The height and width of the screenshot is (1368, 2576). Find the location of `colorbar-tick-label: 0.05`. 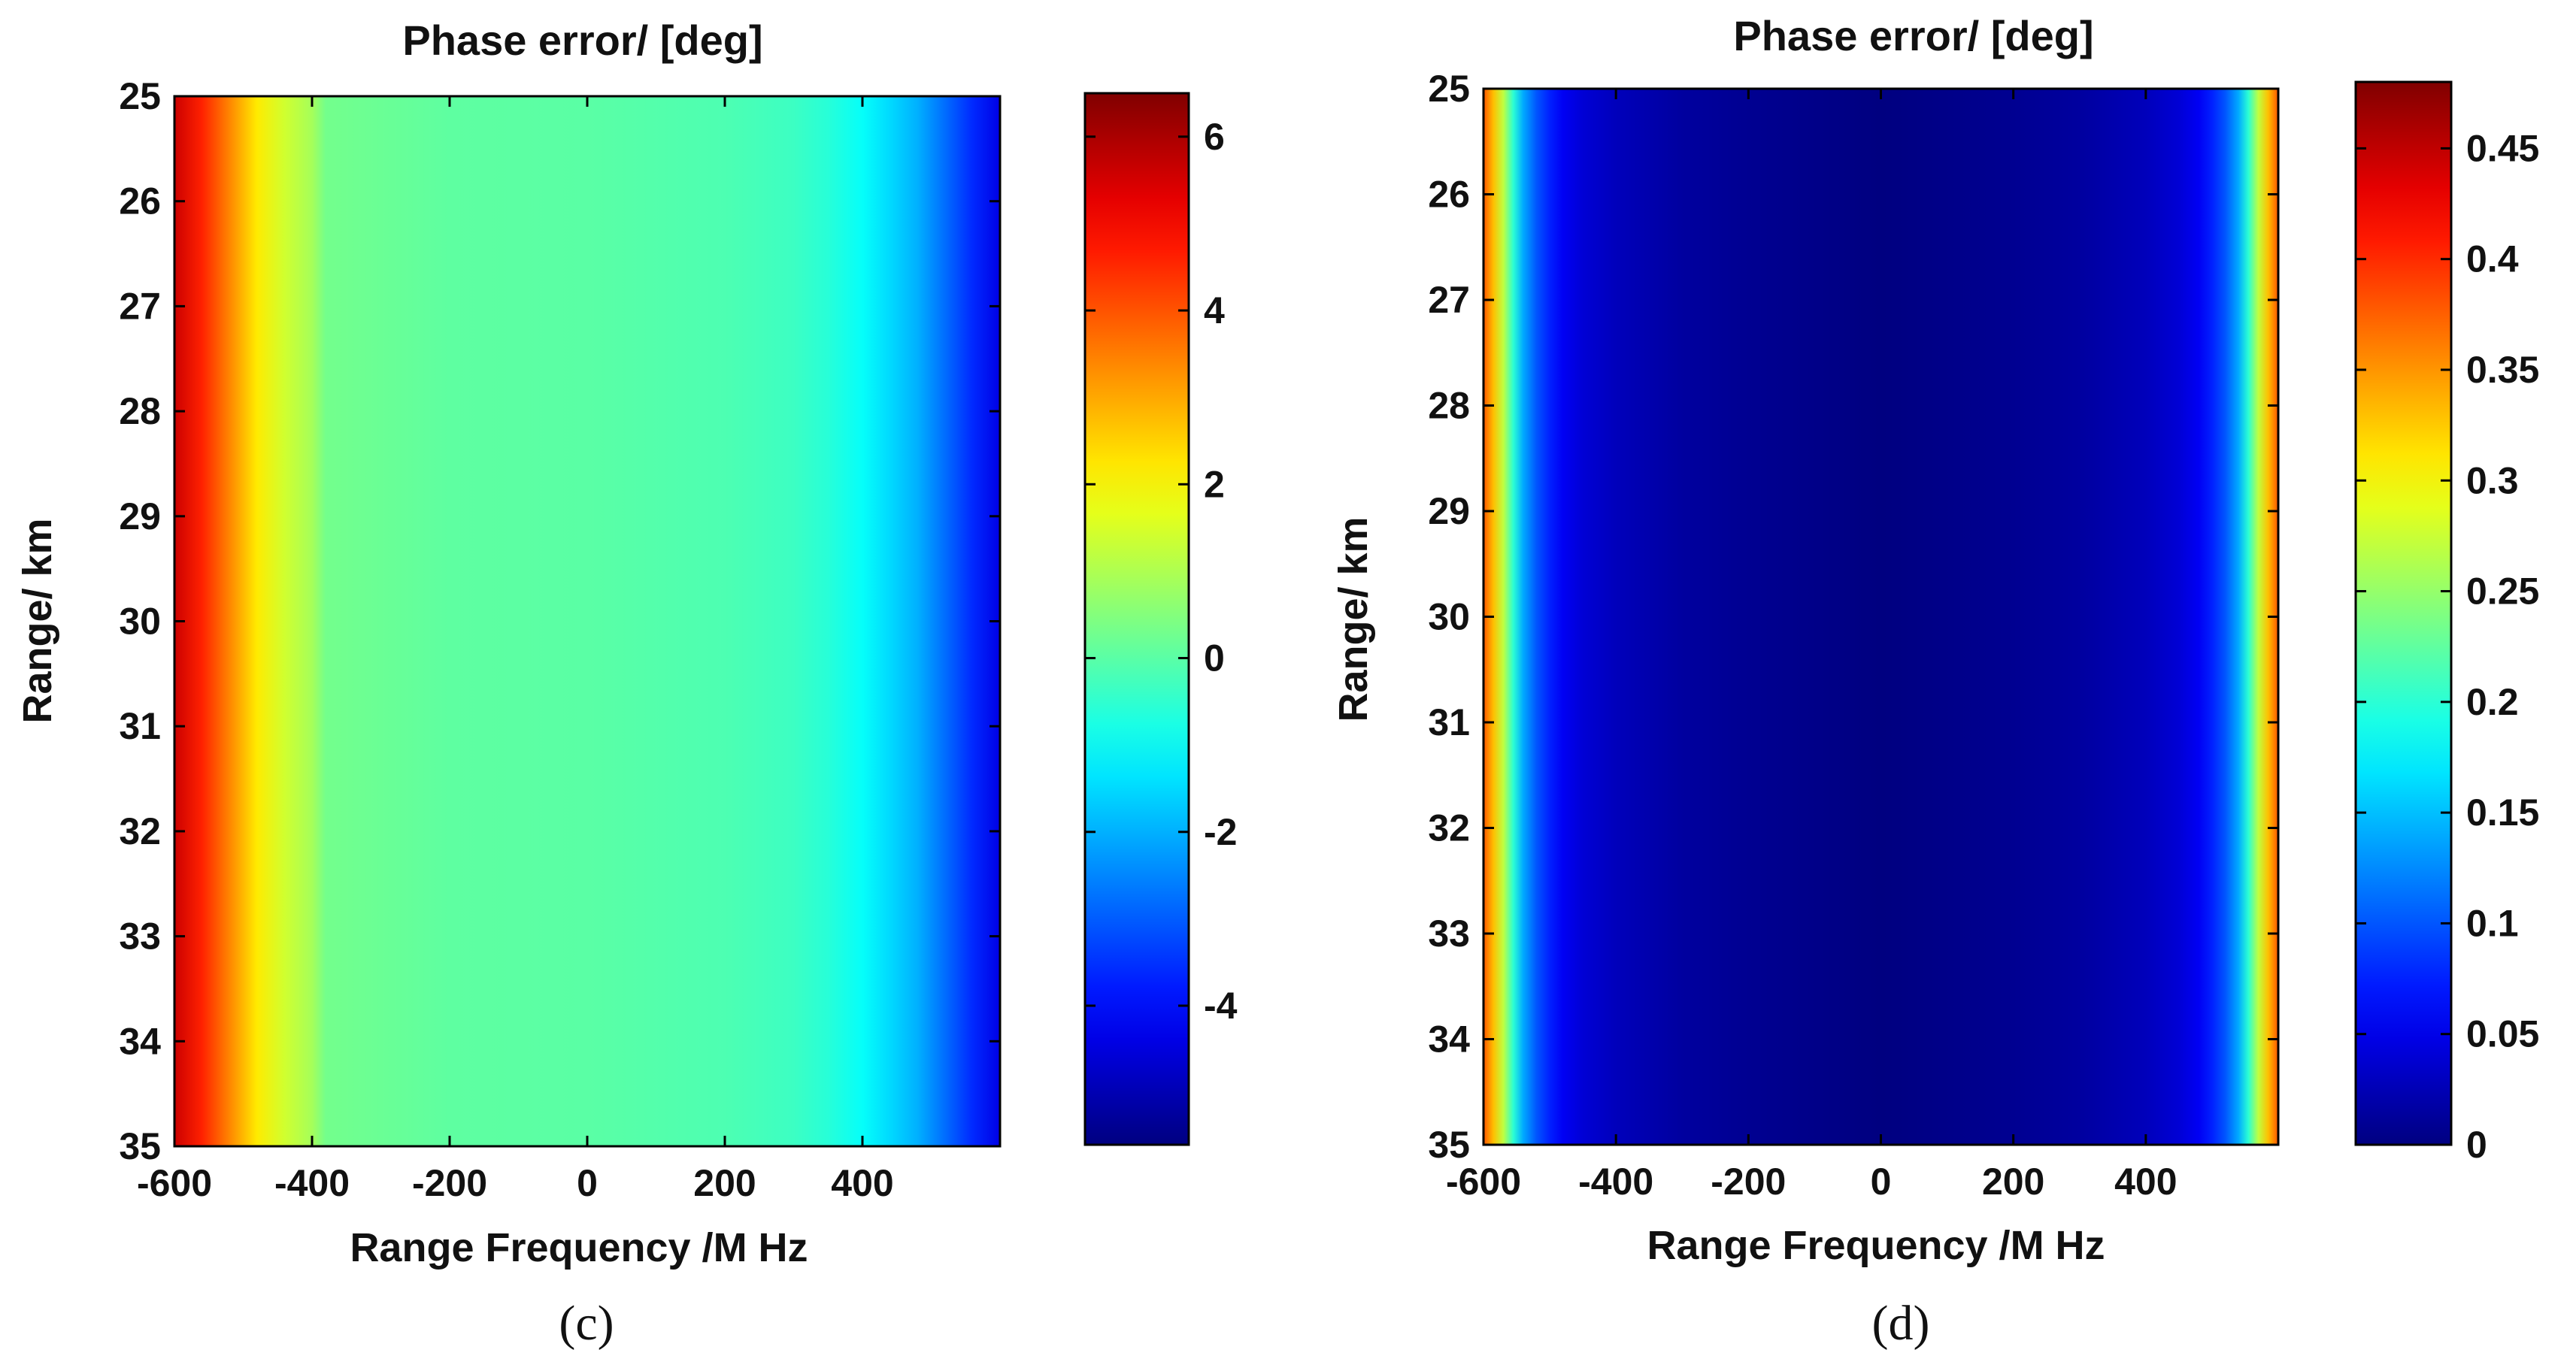

colorbar-tick-label: 0.05 is located at coordinates (2502, 1034).